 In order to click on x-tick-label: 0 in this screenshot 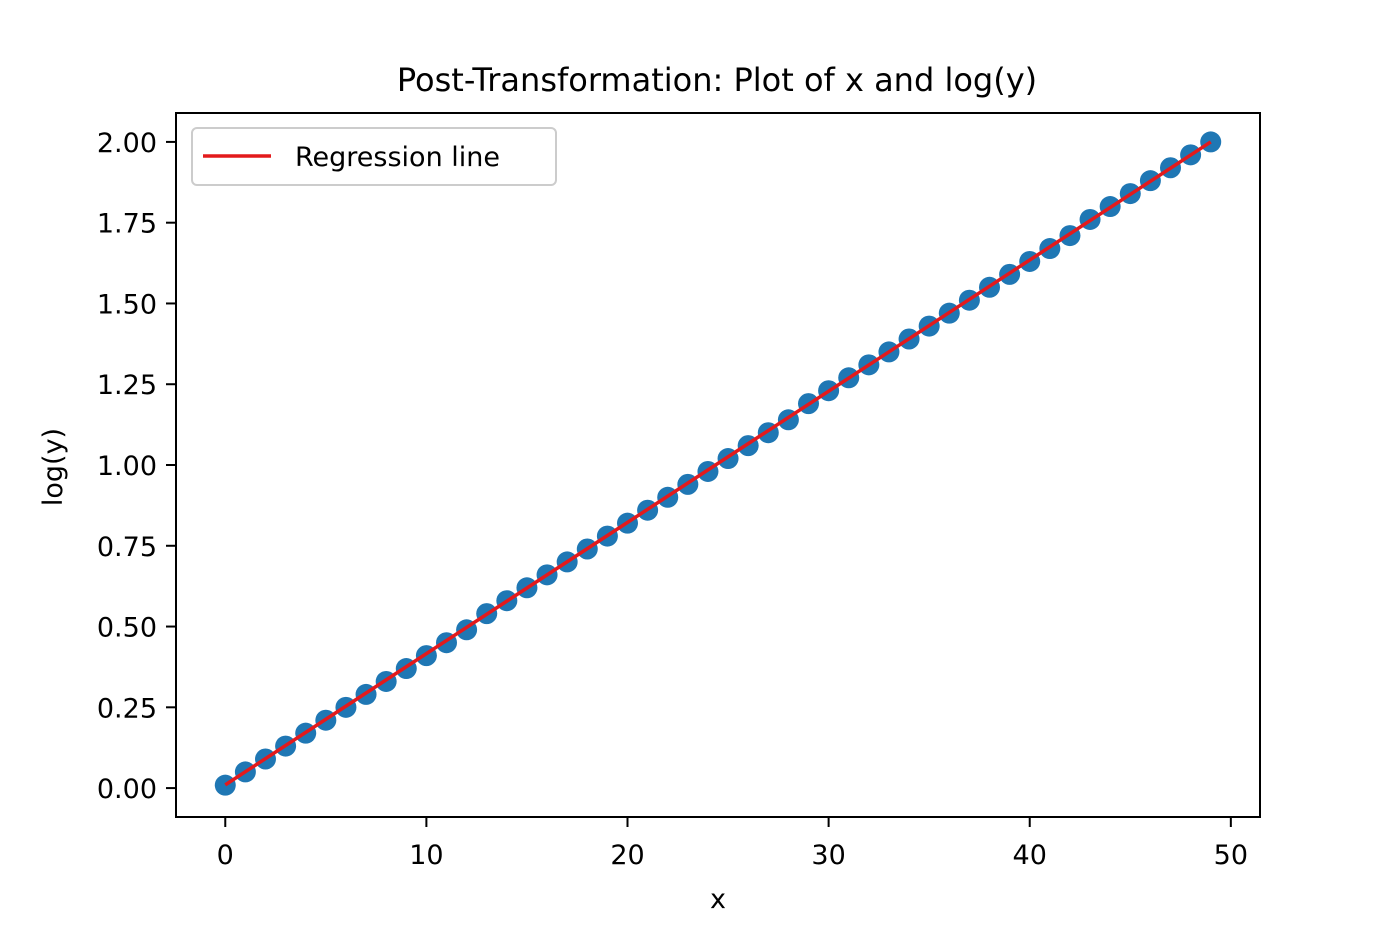, I will do `click(225, 855)`.